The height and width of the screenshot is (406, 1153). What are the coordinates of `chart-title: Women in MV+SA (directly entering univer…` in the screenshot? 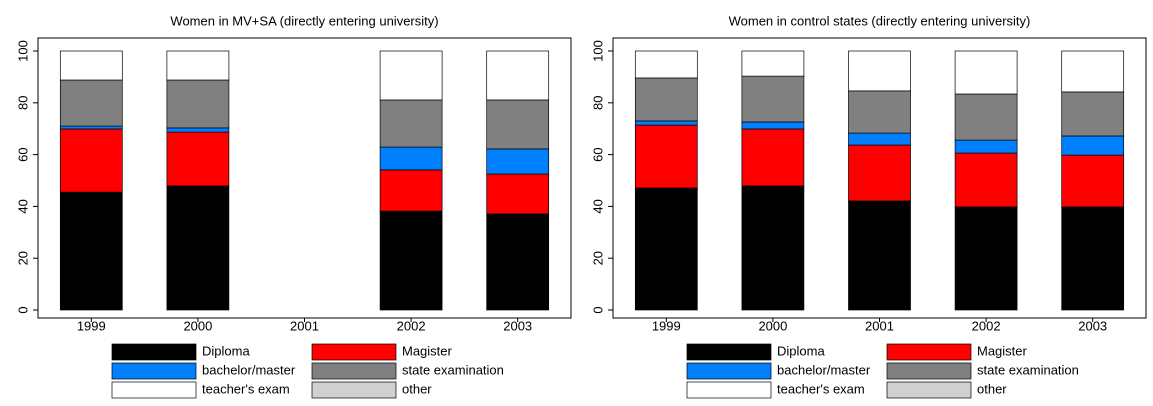 It's located at (304, 20).